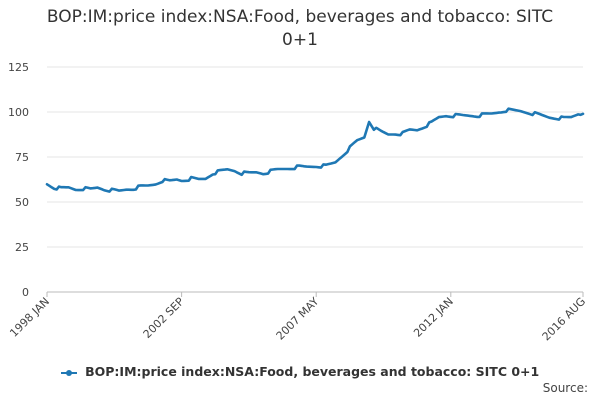 This screenshot has width=600, height=400. I want to click on x-tick-label: 2007 MAY, so click(298, 319).